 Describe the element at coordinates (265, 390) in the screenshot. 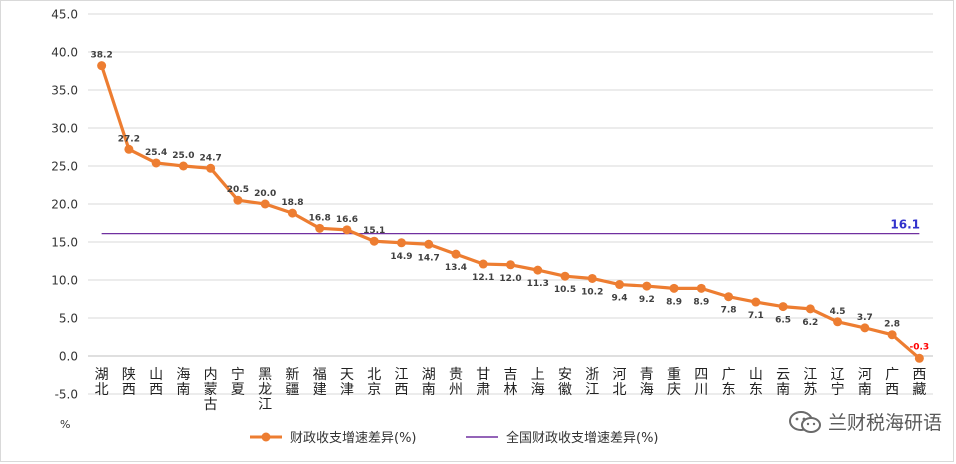

I see `x-tick-label: 黑龙江` at that location.